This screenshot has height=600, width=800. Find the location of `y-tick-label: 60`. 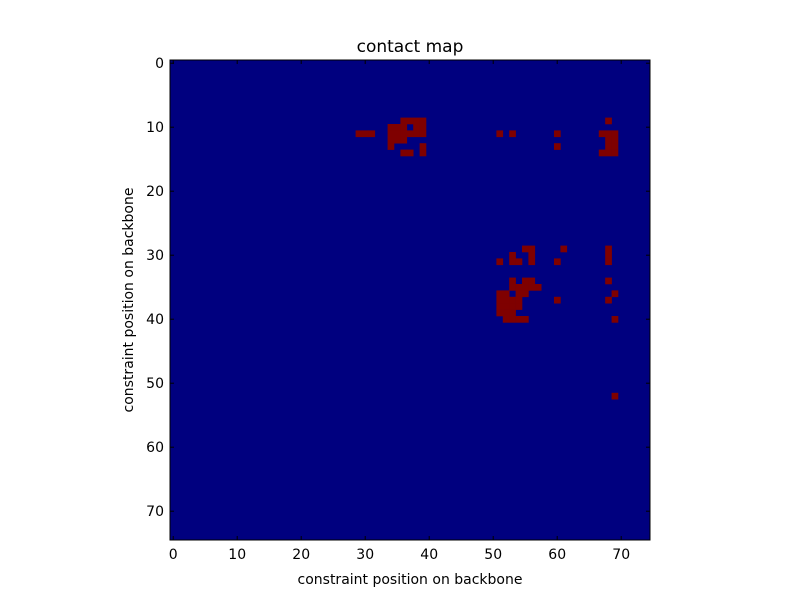

y-tick-label: 60 is located at coordinates (155, 448).